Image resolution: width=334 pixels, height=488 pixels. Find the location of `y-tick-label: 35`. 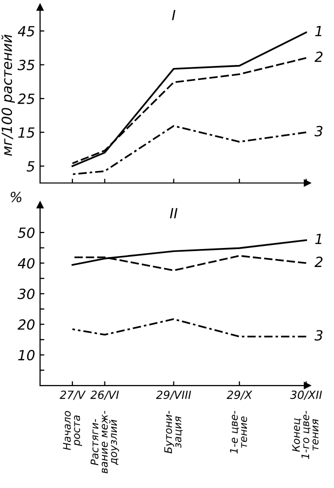

y-tick-label: 35 is located at coordinates (26, 65).